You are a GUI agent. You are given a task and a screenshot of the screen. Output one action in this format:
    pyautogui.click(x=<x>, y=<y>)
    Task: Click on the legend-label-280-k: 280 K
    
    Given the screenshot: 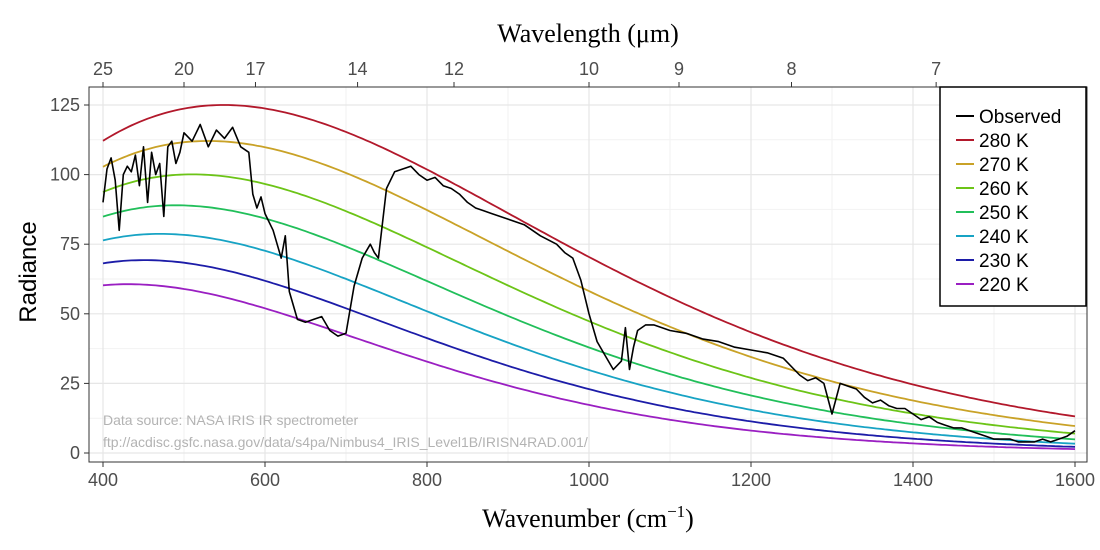 What is the action you would take?
    pyautogui.click(x=1004, y=141)
    